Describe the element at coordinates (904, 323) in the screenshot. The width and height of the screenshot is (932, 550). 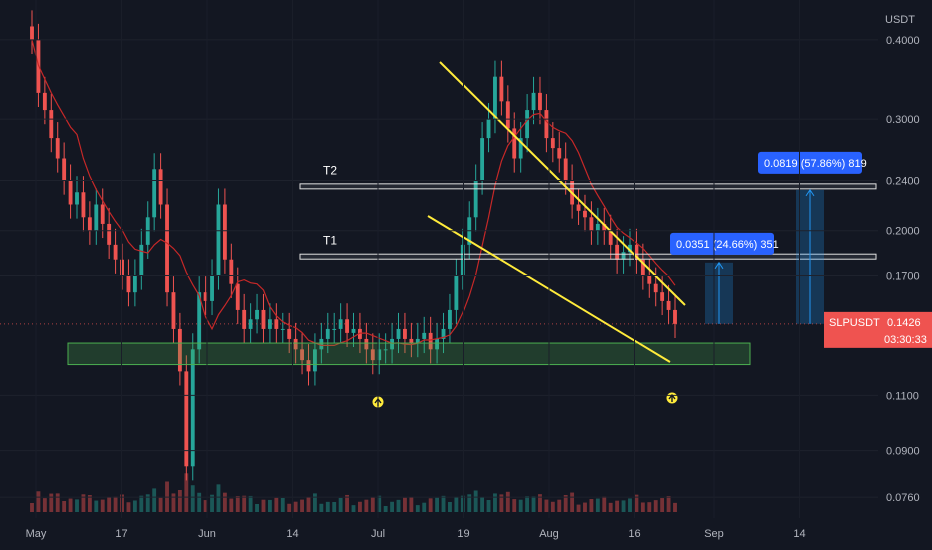
I see `last-price-value: 0.1426` at that location.